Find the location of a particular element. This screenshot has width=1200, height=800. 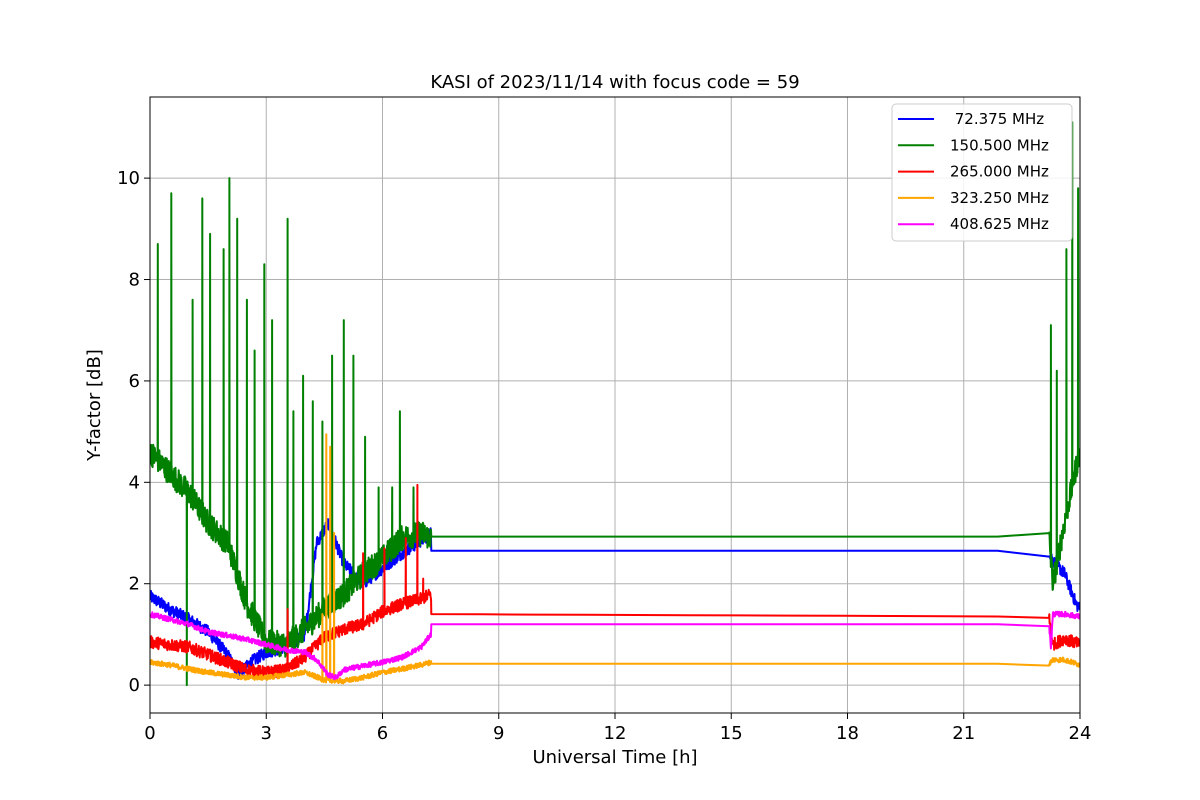

legend-label: 150.500 MHz is located at coordinates (999, 145).